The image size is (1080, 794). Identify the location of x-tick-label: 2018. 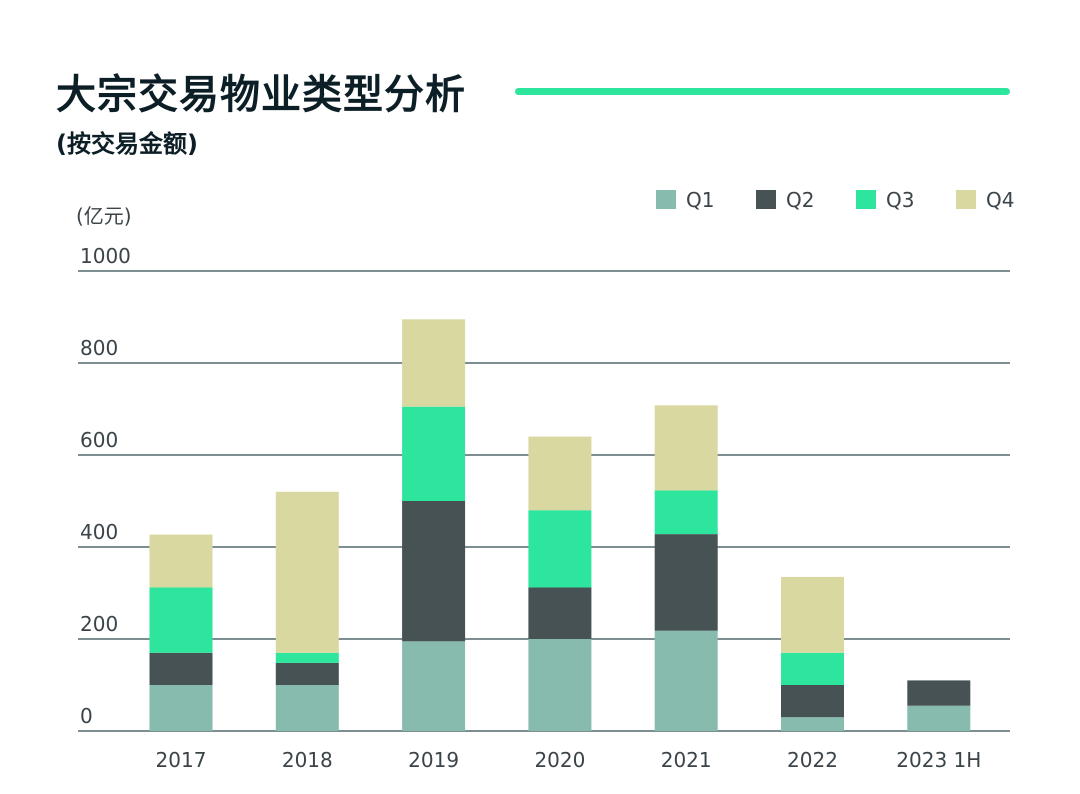
(307, 760).